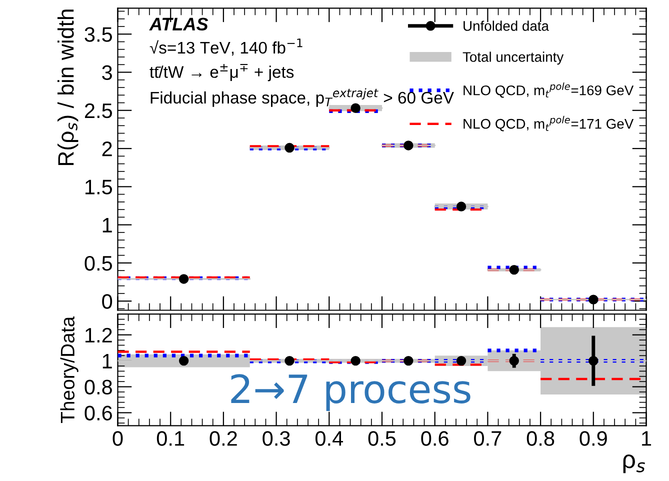 Image resolution: width=669 pixels, height=481 pixels. What do you see at coordinates (634, 464) in the screenshot?
I see `x-axis-title: ρ$_{s}$` at bounding box center [634, 464].